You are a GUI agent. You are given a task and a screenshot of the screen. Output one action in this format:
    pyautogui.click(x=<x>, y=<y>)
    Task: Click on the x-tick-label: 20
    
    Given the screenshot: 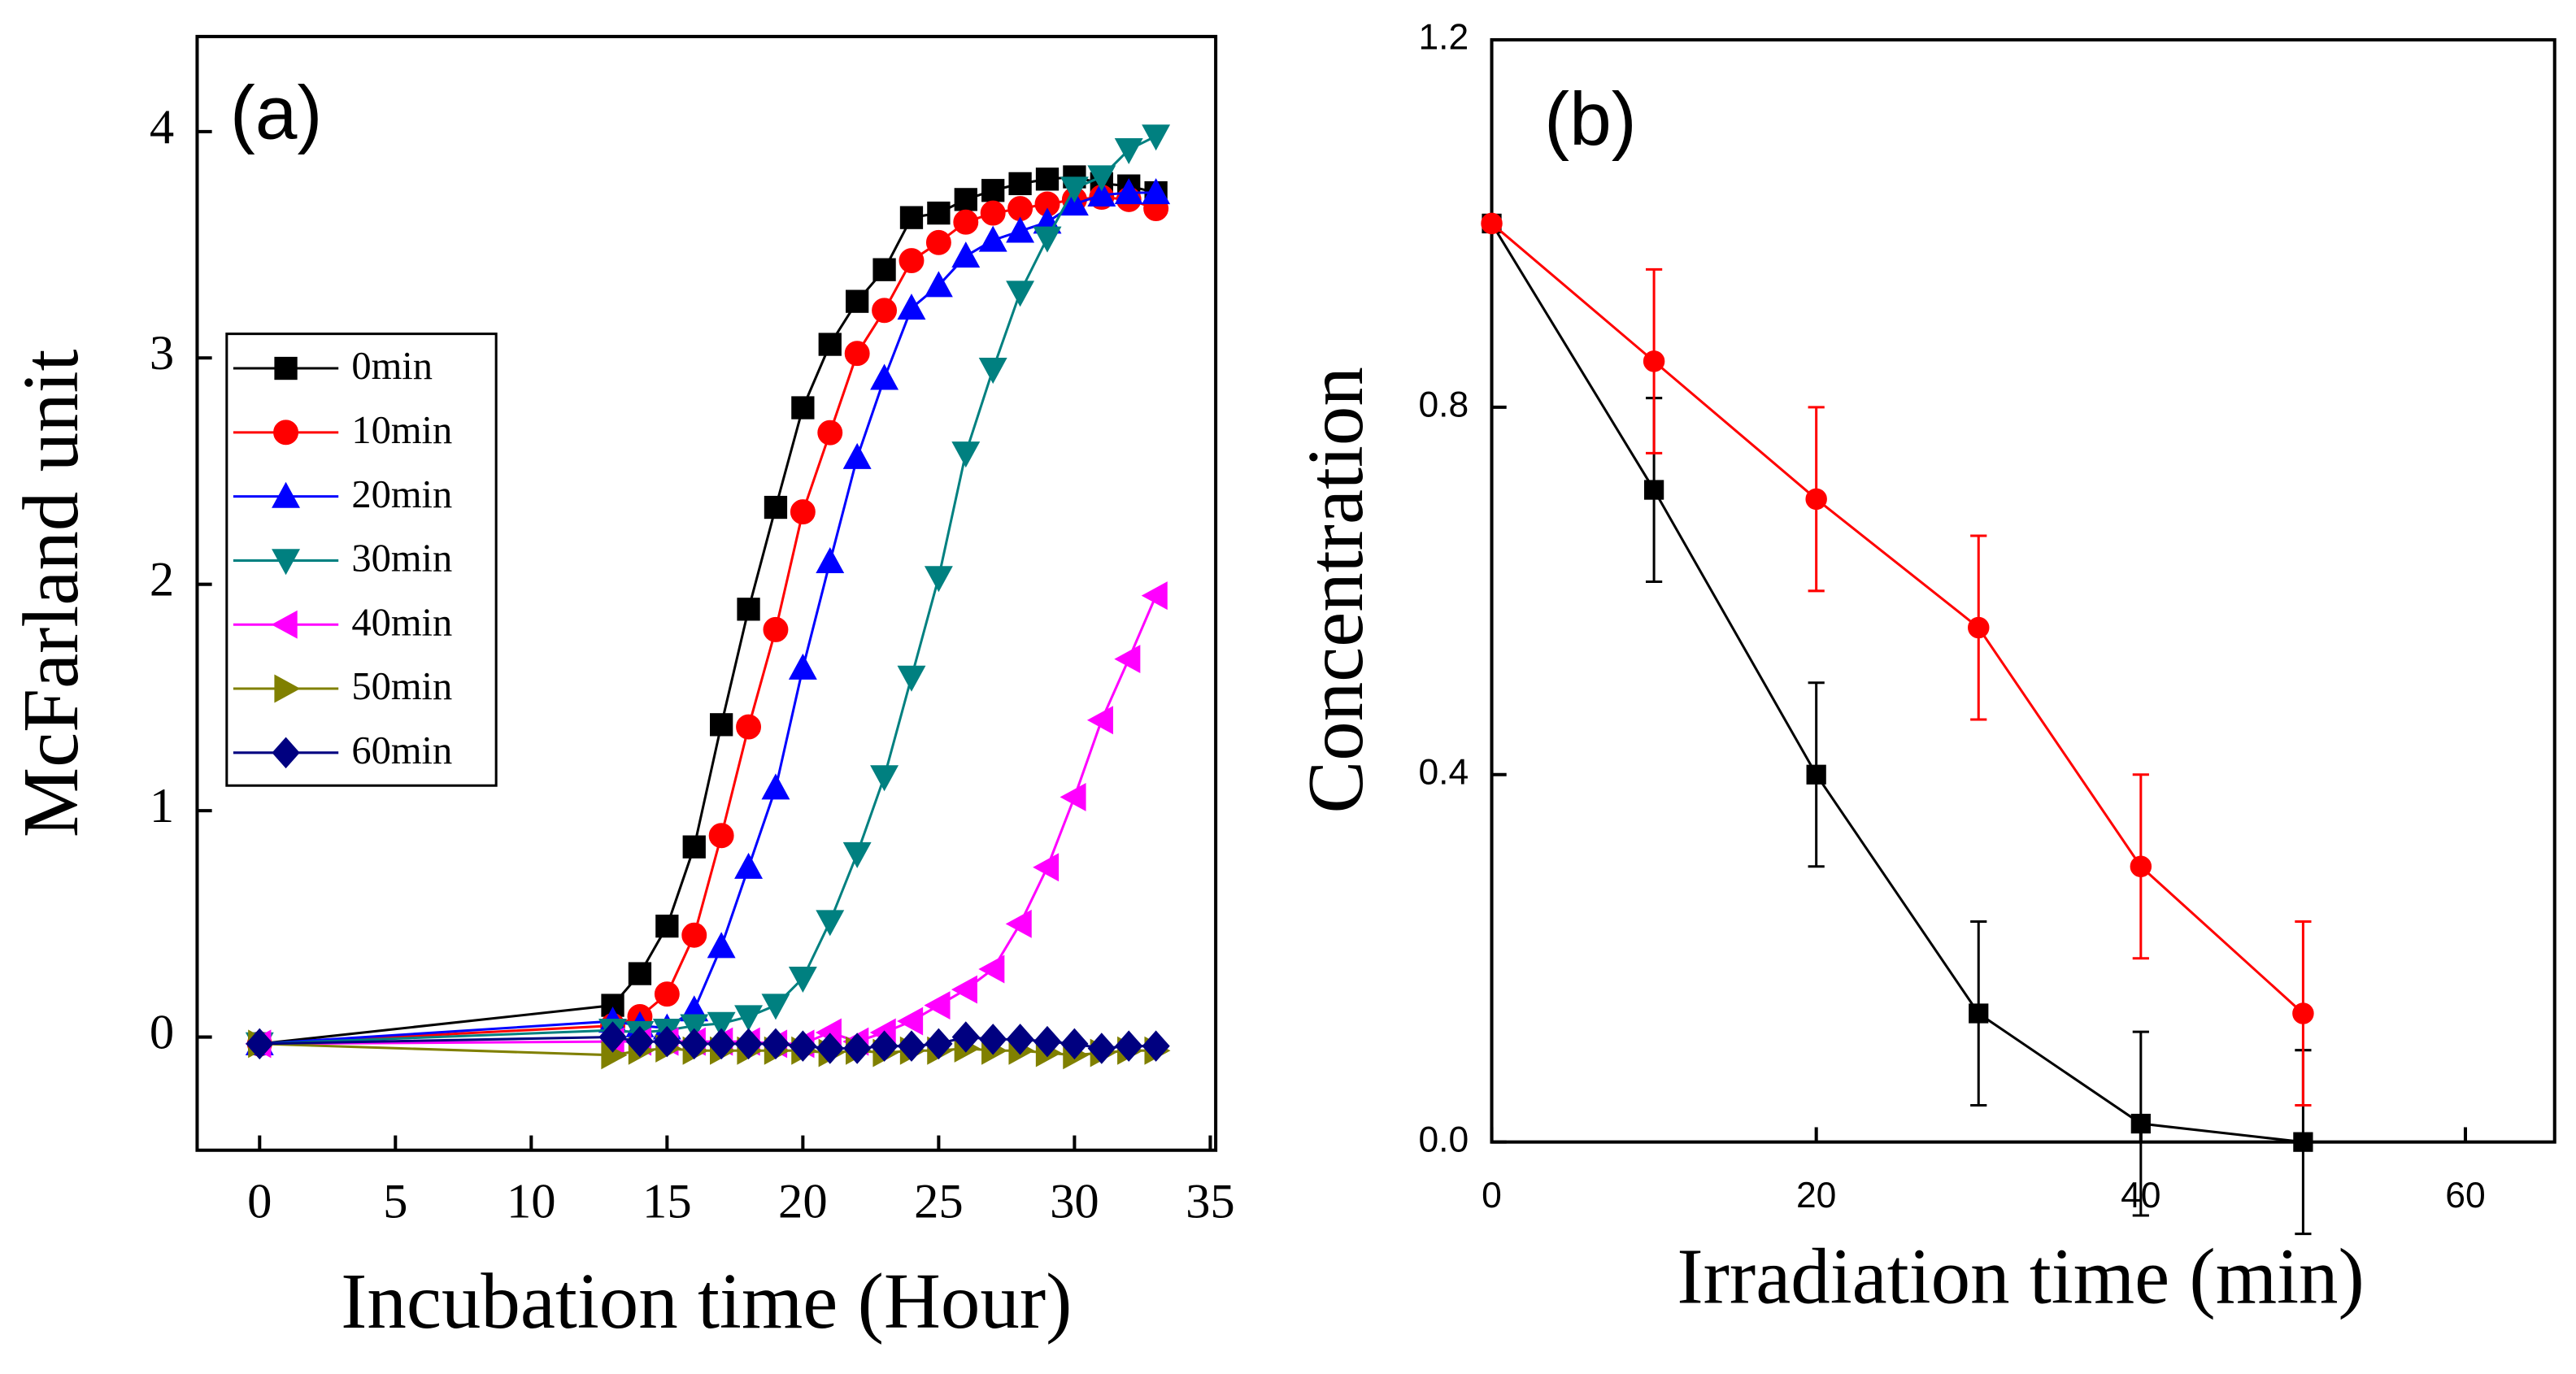 What is the action you would take?
    pyautogui.click(x=1816, y=1195)
    